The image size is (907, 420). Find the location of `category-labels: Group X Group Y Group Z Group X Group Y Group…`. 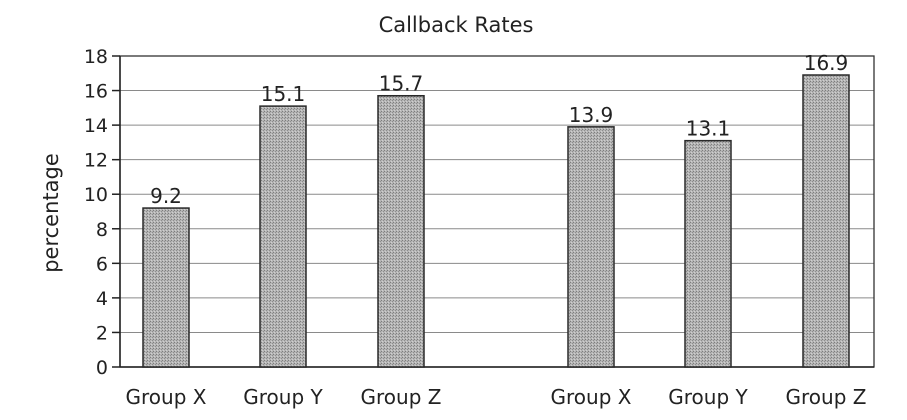

category-labels: Group X Group Y Group Z Group X Group Y Group… is located at coordinates (496, 397).